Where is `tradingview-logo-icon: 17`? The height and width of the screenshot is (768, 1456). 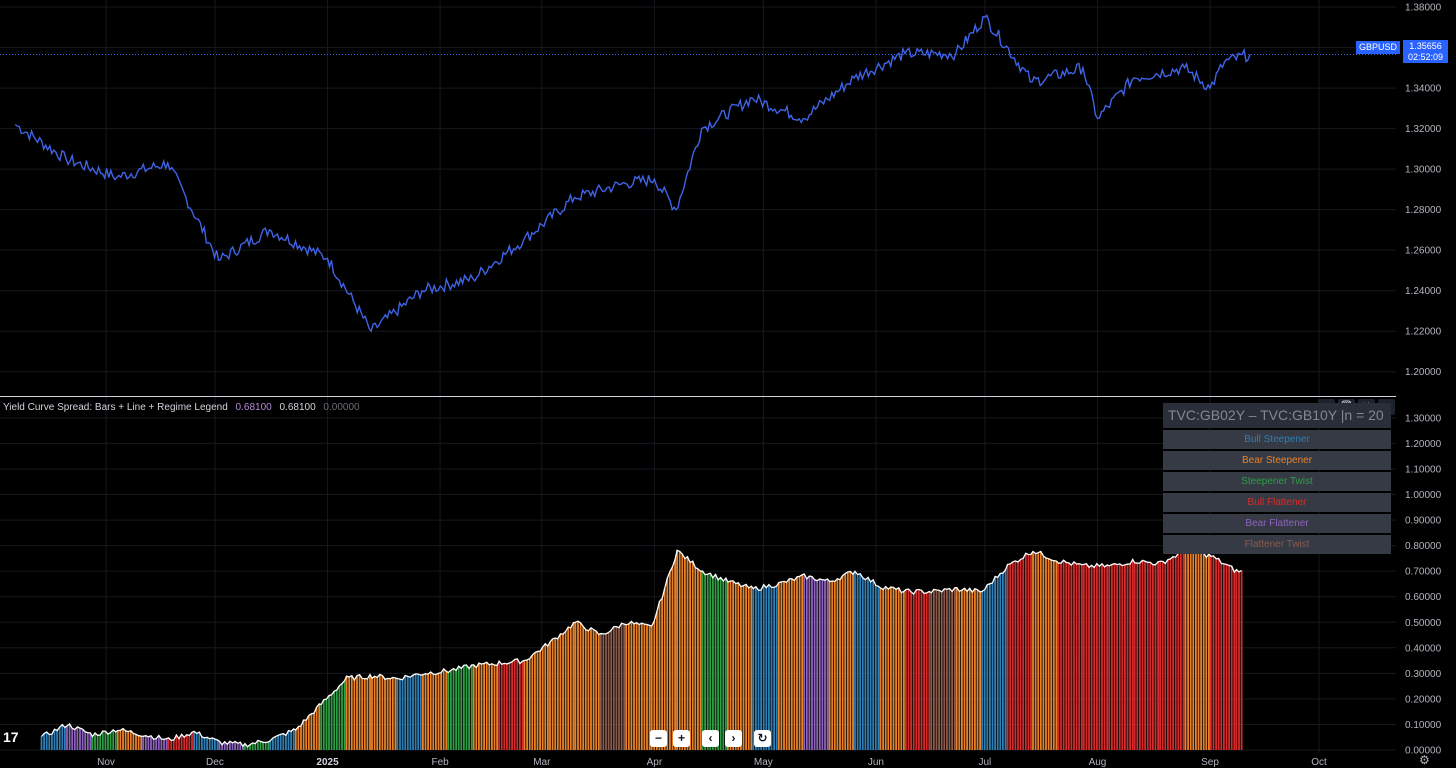
tradingview-logo-icon: 17 is located at coordinates (11, 737).